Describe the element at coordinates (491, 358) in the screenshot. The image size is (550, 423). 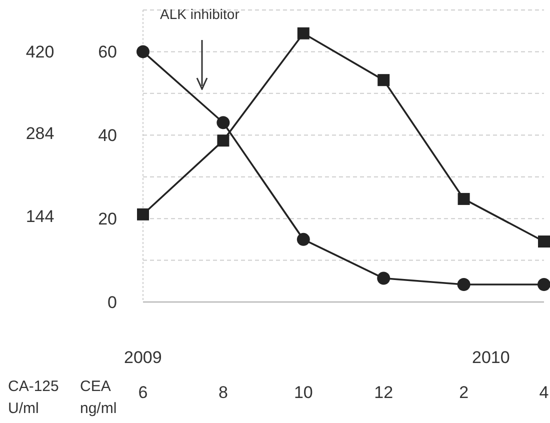
I see `text: 2010` at that location.